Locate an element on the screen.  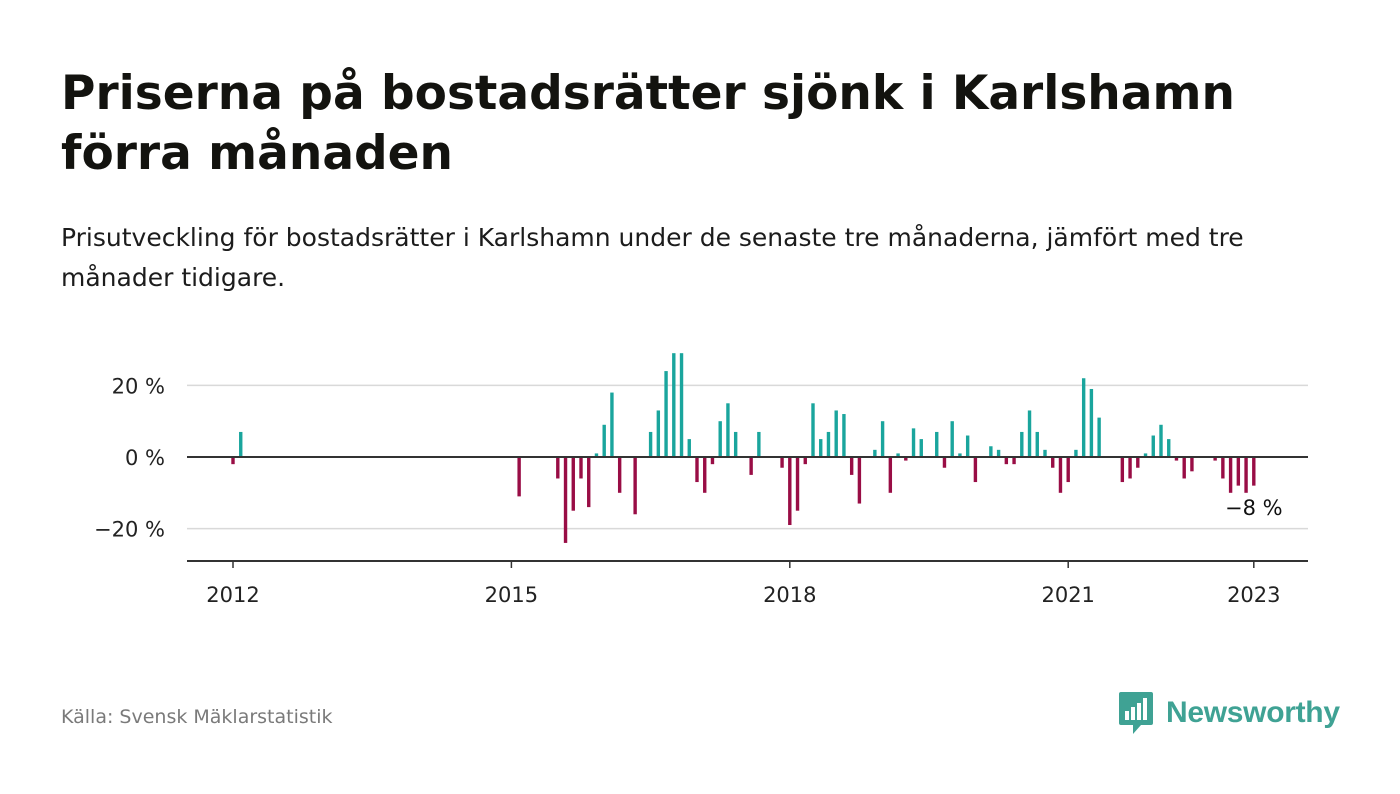
newsworthy-logo-icon is located at coordinates (1136, 713).